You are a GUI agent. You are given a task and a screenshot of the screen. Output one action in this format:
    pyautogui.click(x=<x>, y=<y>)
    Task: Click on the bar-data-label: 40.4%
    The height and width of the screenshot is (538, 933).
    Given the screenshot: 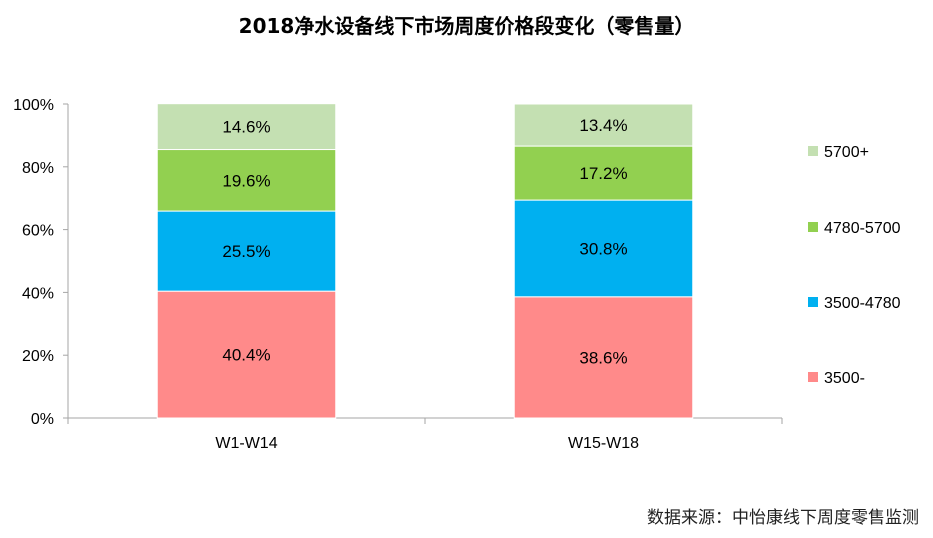 What is the action you would take?
    pyautogui.click(x=246, y=355)
    